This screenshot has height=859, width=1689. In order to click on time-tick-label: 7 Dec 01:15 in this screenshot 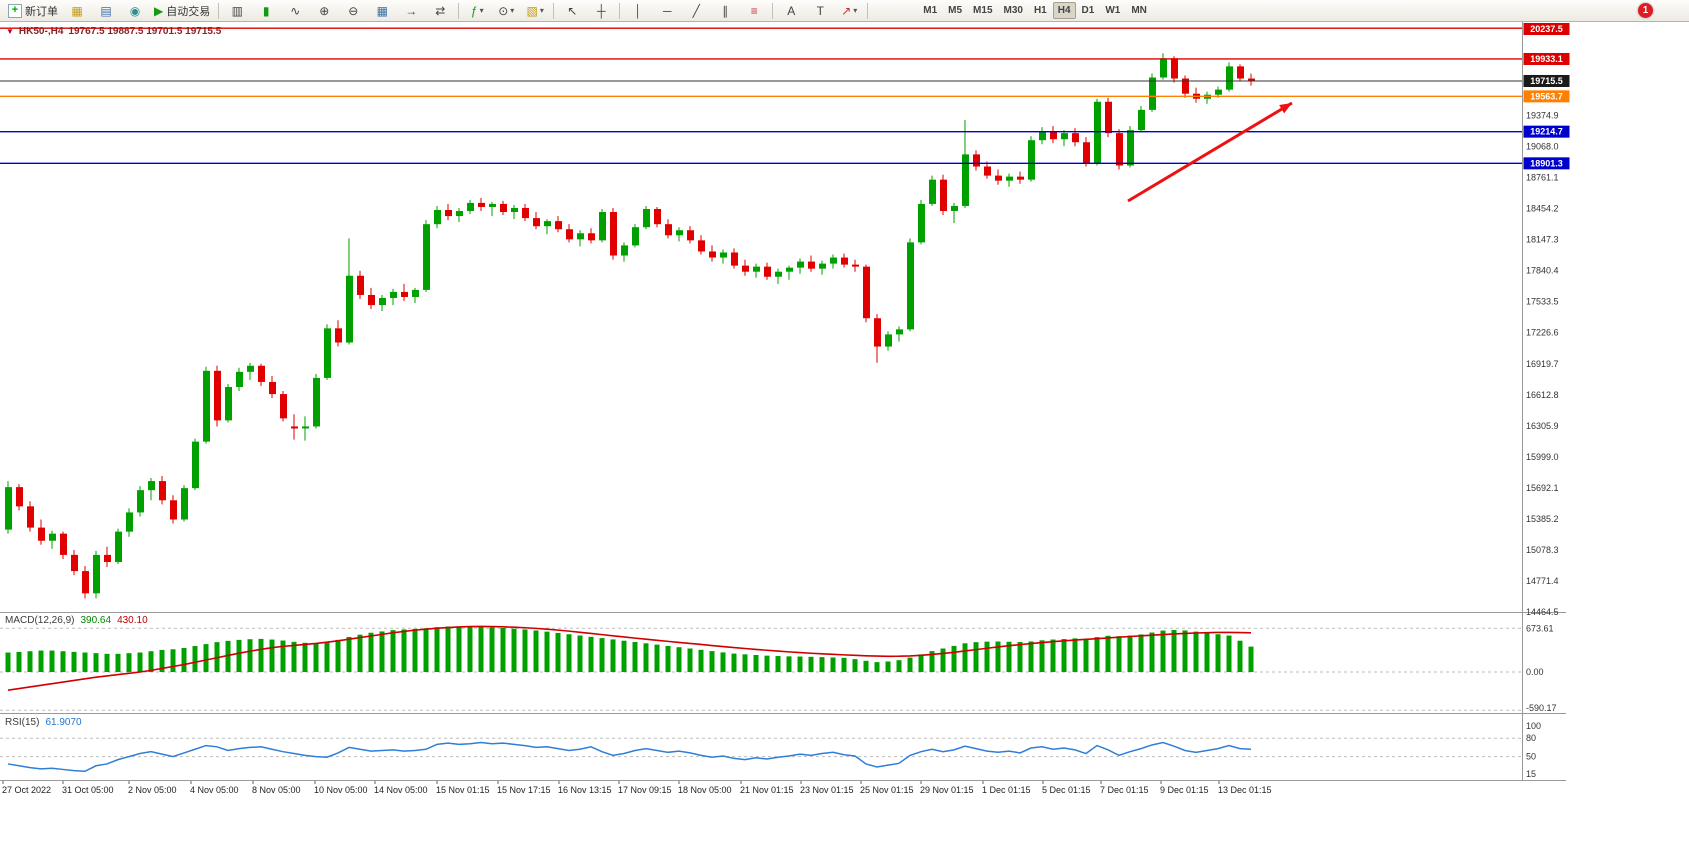, I will do `click(1124, 790)`.